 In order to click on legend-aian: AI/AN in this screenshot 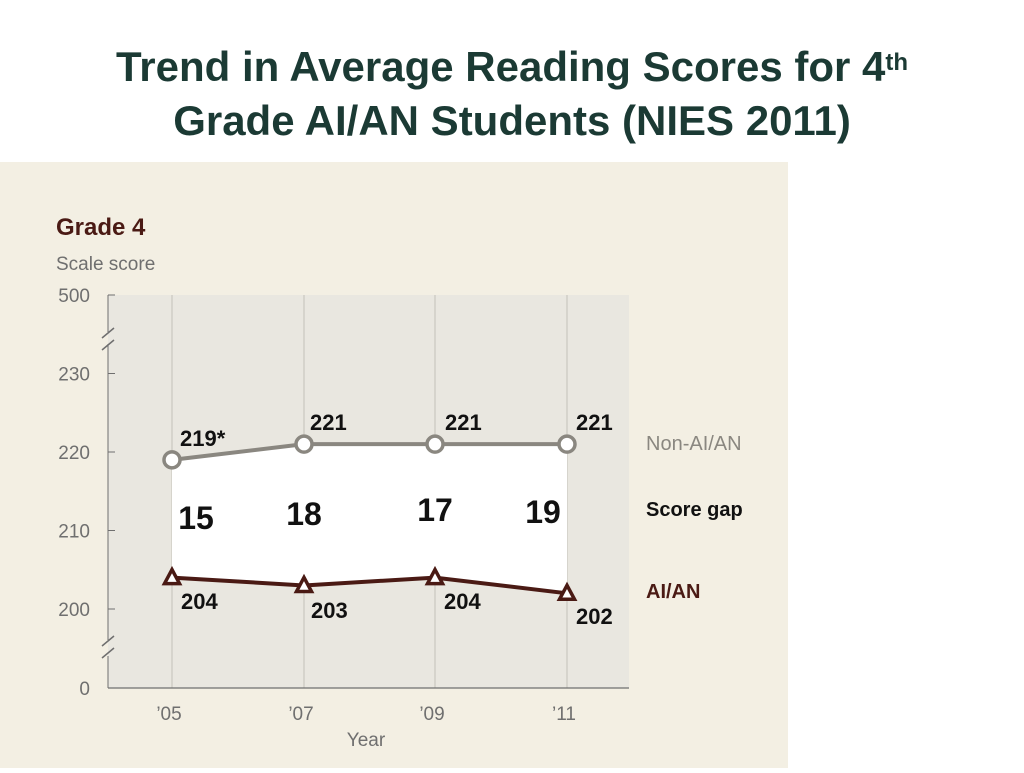, I will do `click(673, 592)`.